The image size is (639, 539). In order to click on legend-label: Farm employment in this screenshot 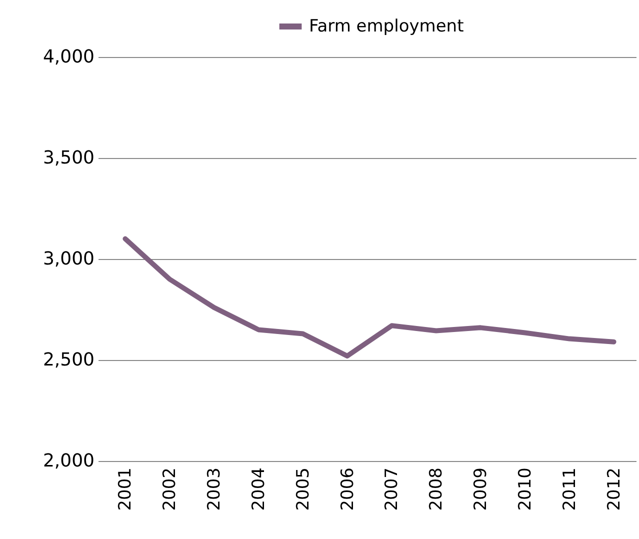, I will do `click(386, 26)`.